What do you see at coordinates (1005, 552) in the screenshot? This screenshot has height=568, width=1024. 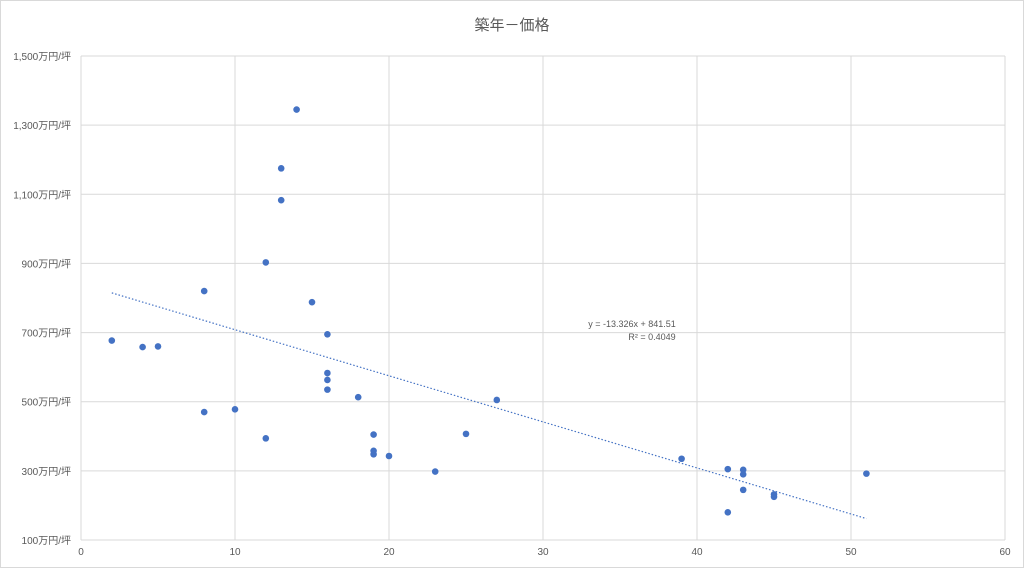 I see `x-tick-label: 60` at bounding box center [1005, 552].